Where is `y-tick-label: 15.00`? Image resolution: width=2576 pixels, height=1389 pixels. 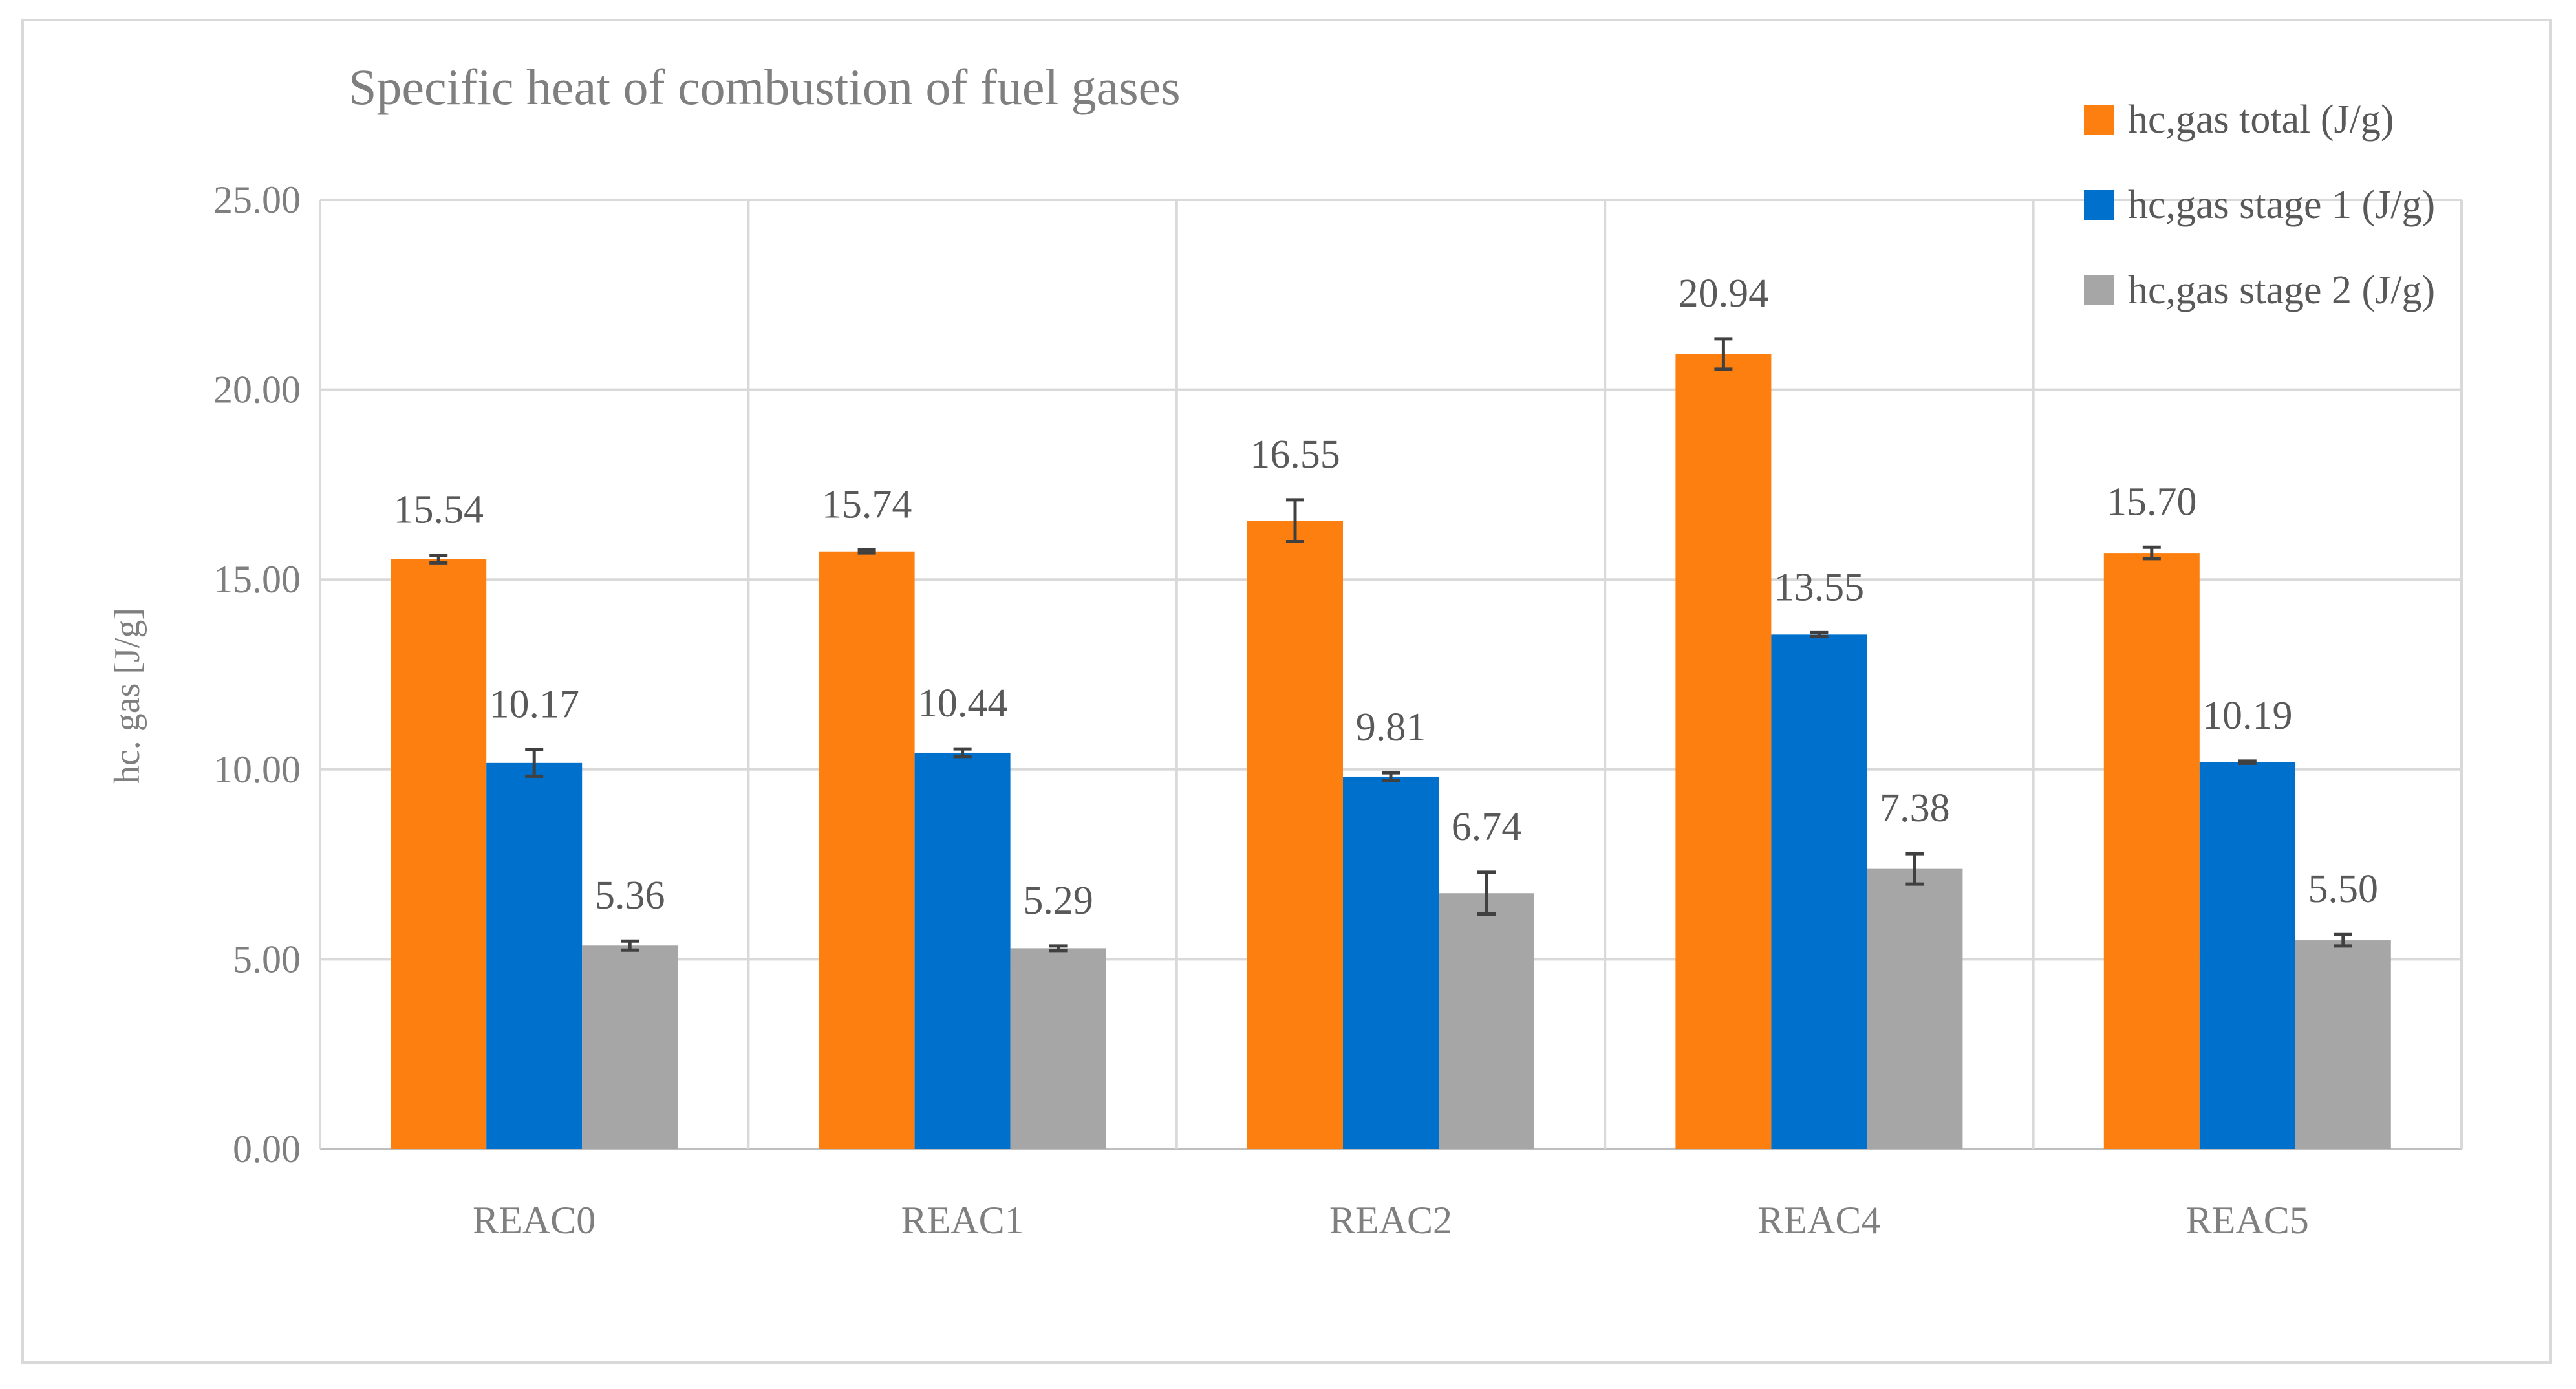
y-tick-label: 15.00 is located at coordinates (257, 579).